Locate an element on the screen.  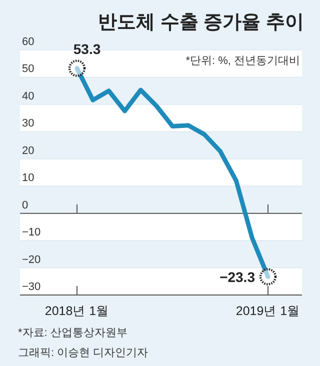
y-tick-label: −20 is located at coordinates (31, 260).